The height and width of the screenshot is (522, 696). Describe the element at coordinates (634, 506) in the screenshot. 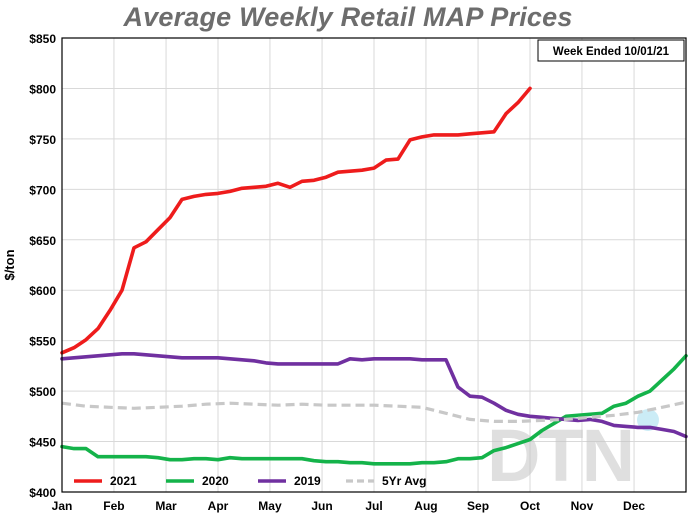

I see `x-tick-label: Dec` at that location.